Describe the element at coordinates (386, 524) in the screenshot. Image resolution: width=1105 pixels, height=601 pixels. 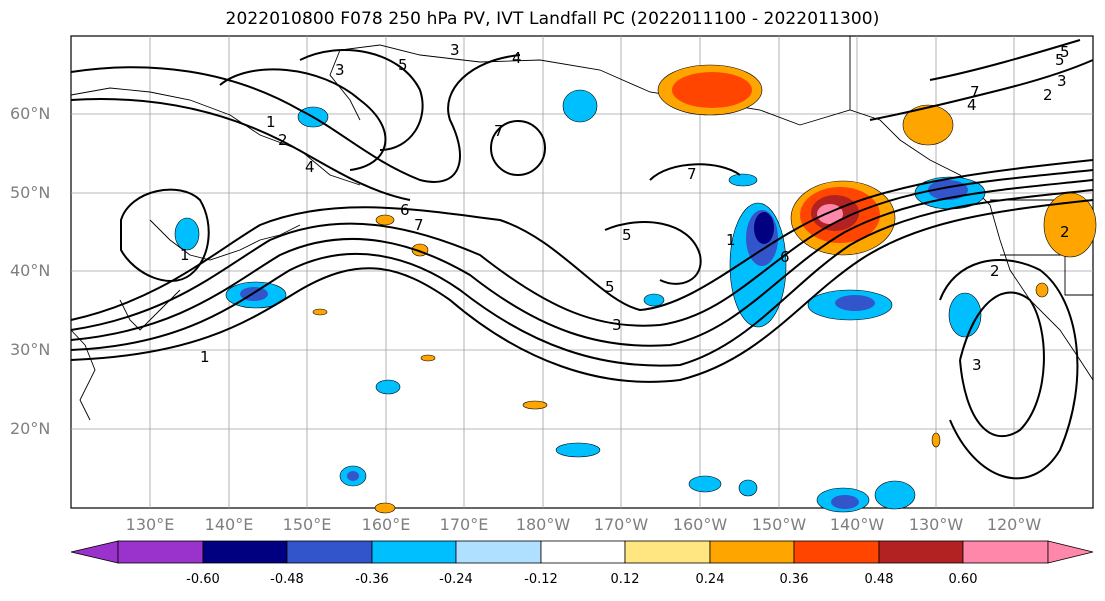
I see `lon-label: 160°E` at that location.